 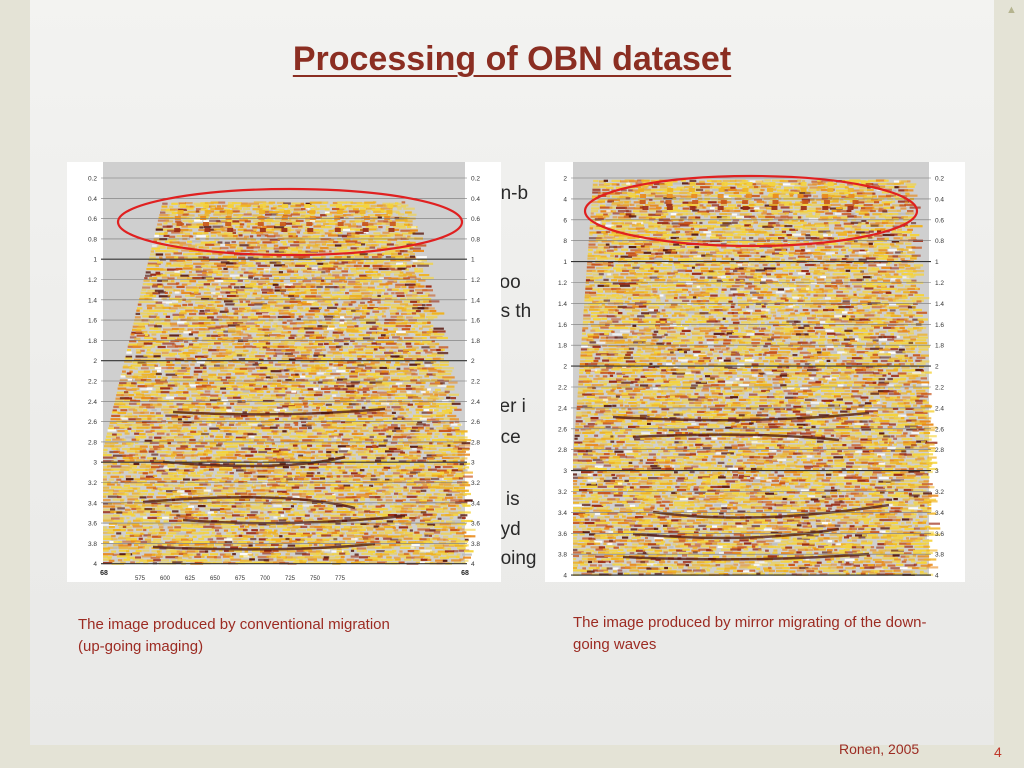 I want to click on slide-title: Processing of OBN dataset, so click(x=512, y=59).